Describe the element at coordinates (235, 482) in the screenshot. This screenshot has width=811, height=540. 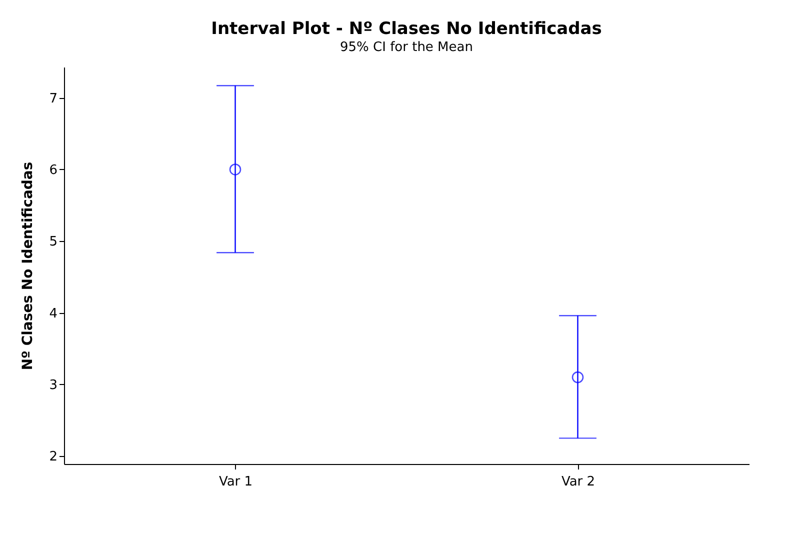
I see `x-tick-label: Var 1` at that location.